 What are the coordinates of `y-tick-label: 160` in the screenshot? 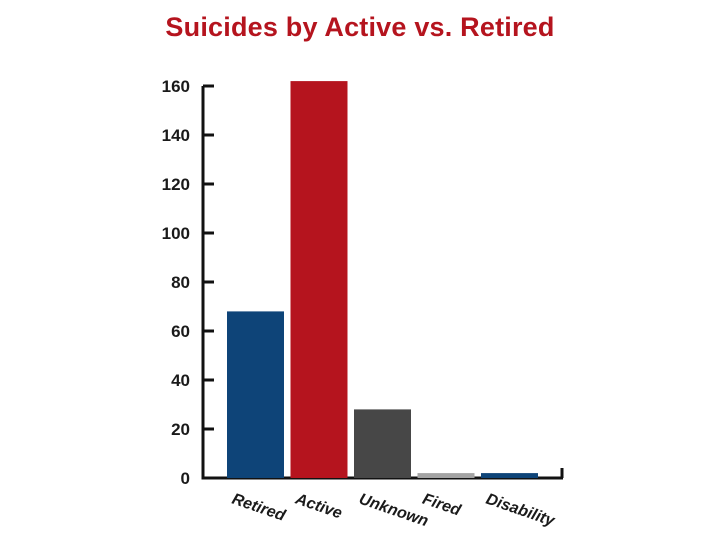 It's located at (176, 86).